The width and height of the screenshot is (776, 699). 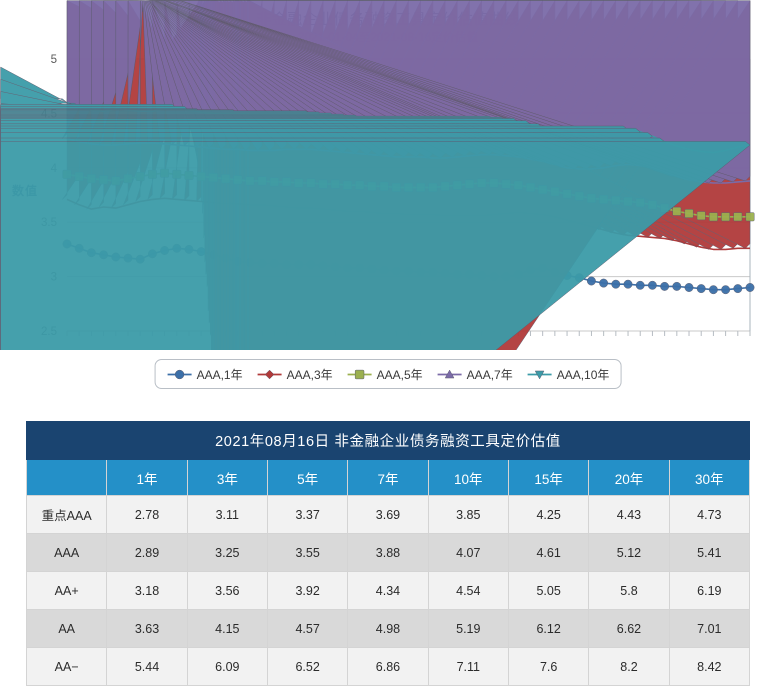 I want to click on table-cell-value: 3.37, so click(x=307, y=514).